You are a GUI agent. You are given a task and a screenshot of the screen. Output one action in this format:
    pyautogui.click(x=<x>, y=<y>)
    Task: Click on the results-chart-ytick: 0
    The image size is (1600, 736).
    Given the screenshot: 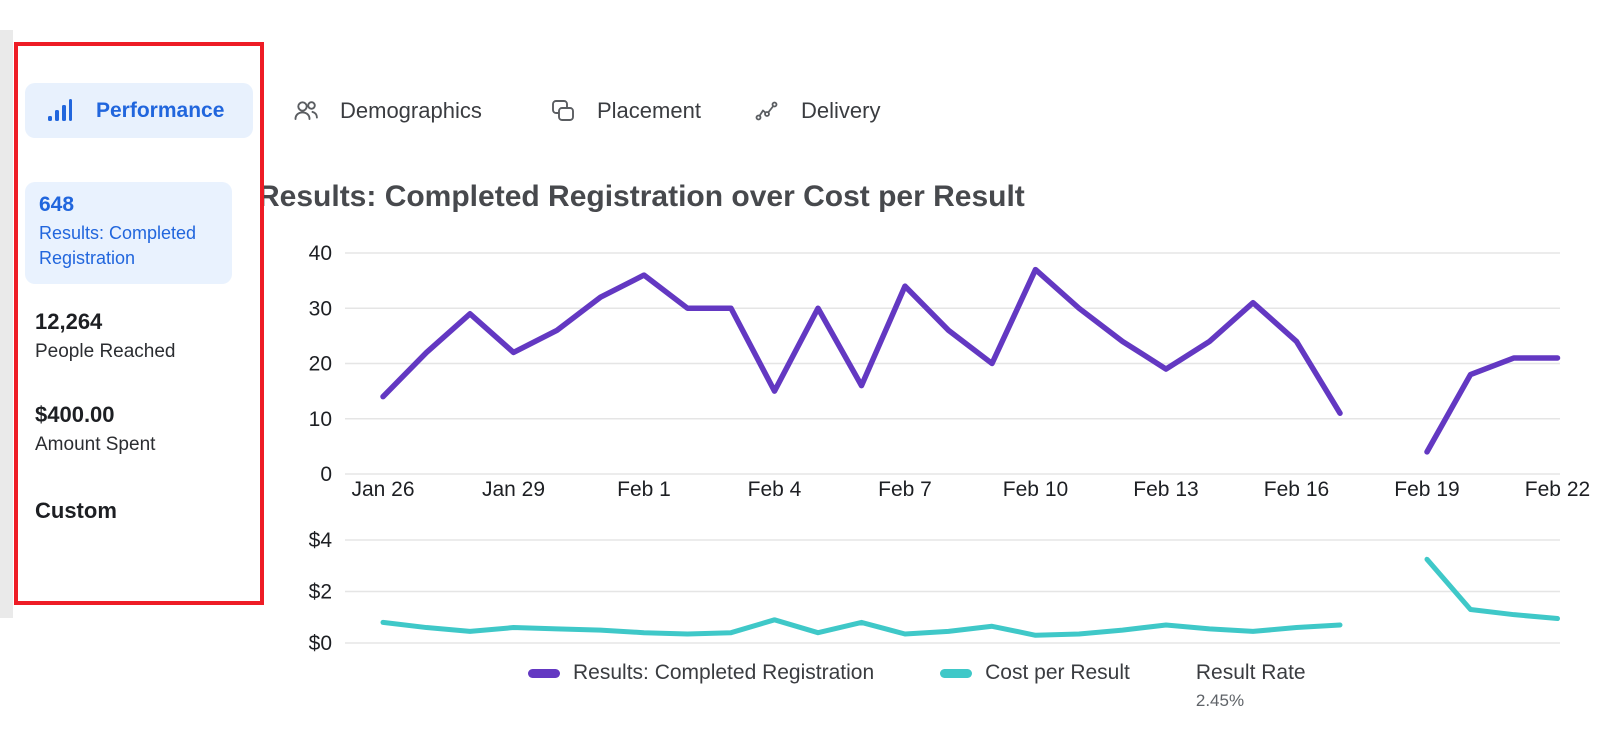 What is the action you would take?
    pyautogui.click(x=326, y=474)
    